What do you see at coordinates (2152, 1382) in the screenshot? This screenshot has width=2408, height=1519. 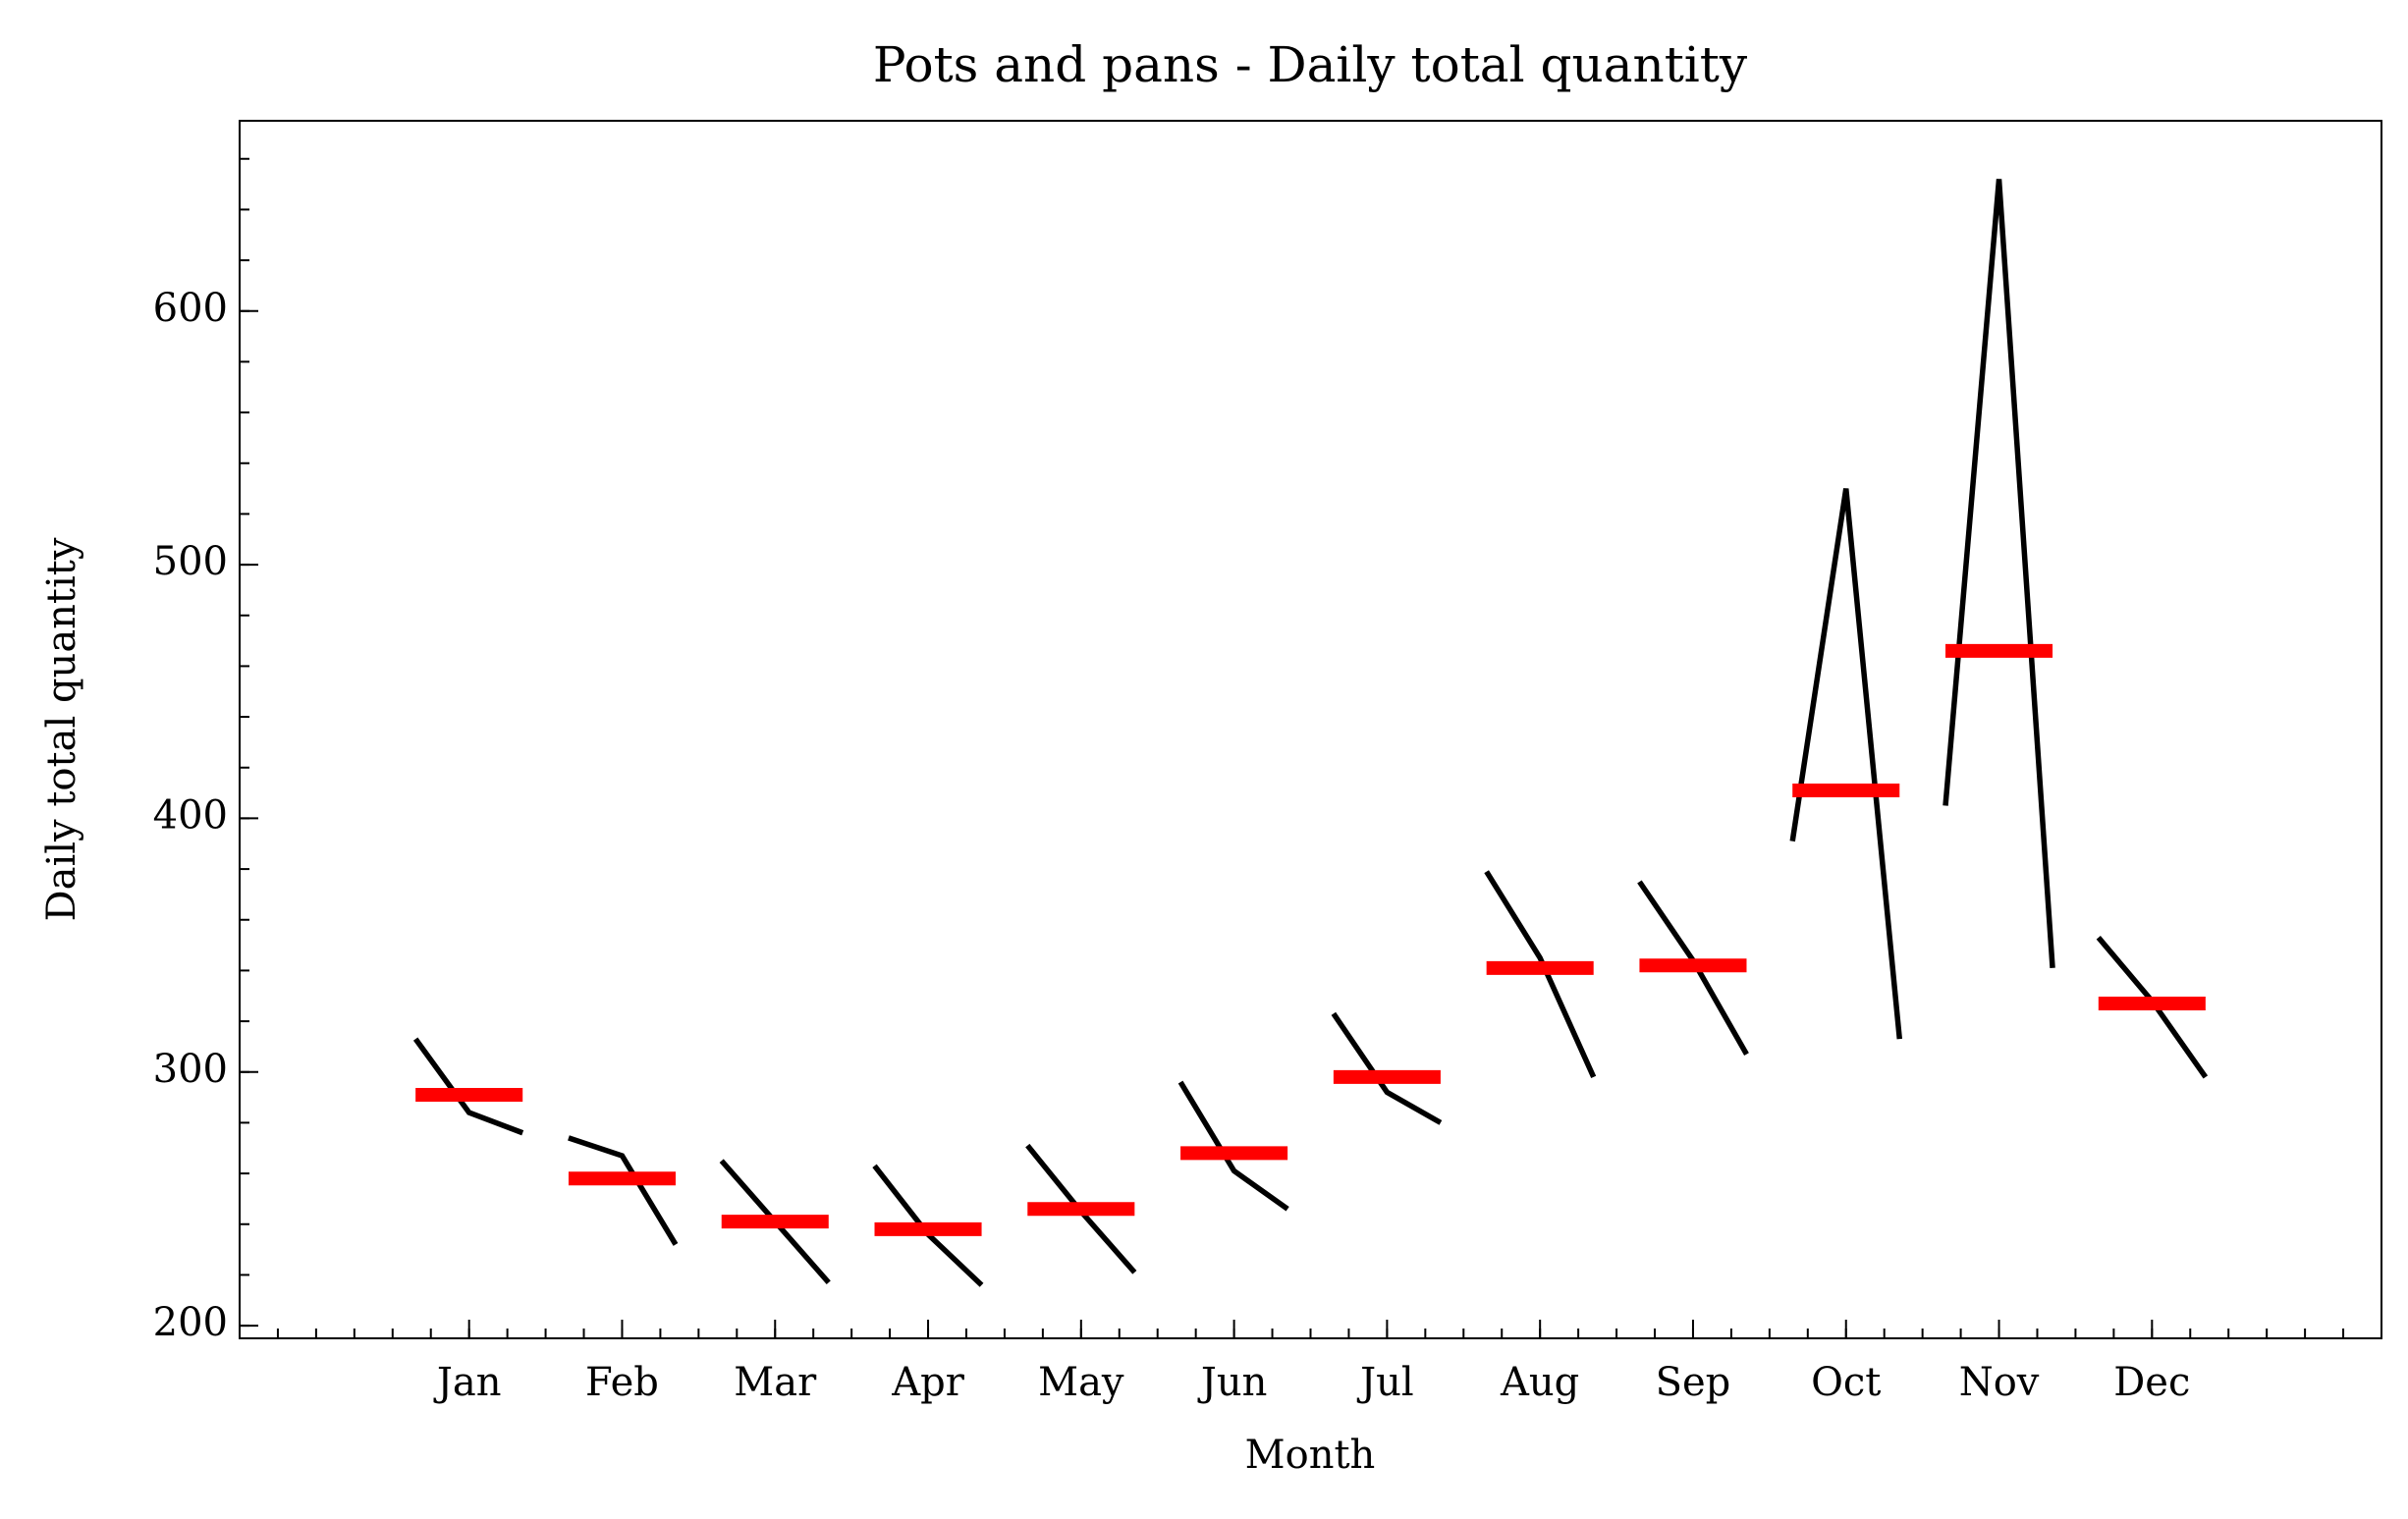 I see `x-tick-label: Dec` at bounding box center [2152, 1382].